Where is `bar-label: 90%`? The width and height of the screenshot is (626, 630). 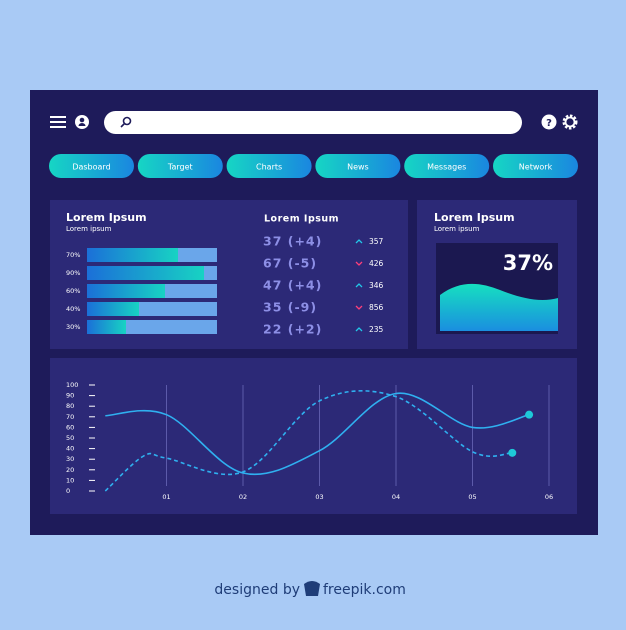
bar-label: 90% is located at coordinates (73, 273).